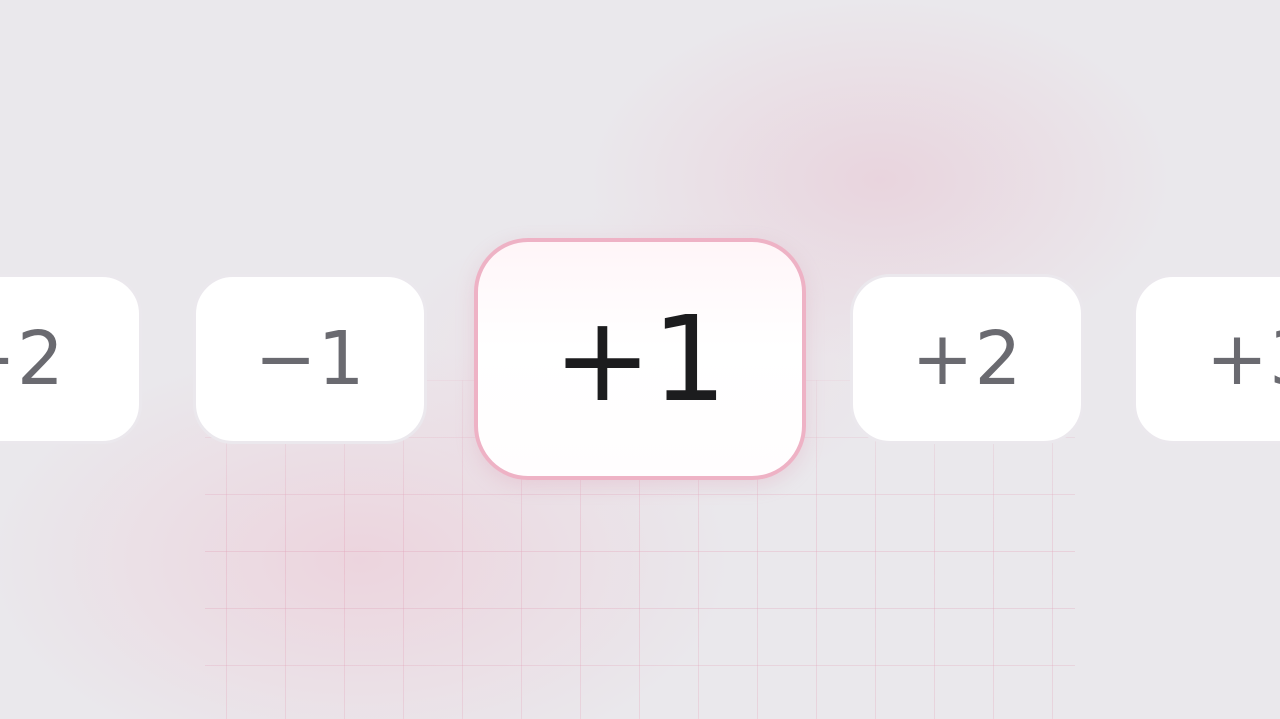 The image size is (1280, 719). Describe the element at coordinates (71, 359) in the screenshot. I see `option-minus-2: −2` at that location.